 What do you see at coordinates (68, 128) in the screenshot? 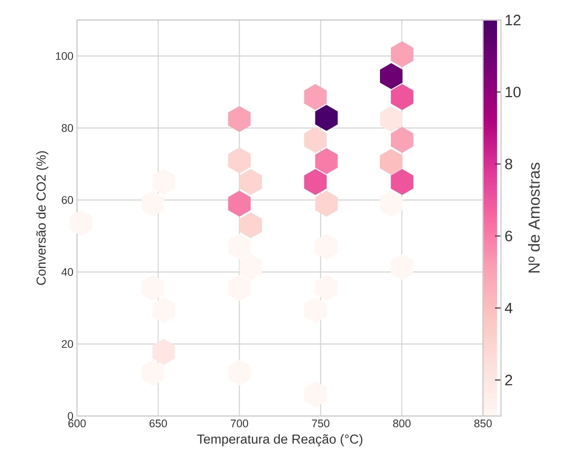
I see `y-tick-label: 80` at bounding box center [68, 128].